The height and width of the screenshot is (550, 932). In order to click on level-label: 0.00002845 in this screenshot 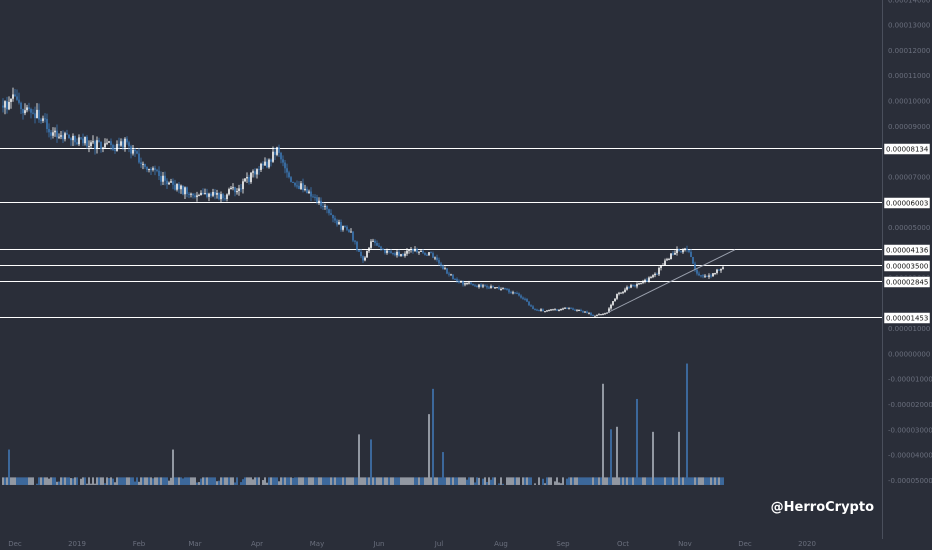, I will do `click(907, 283)`.